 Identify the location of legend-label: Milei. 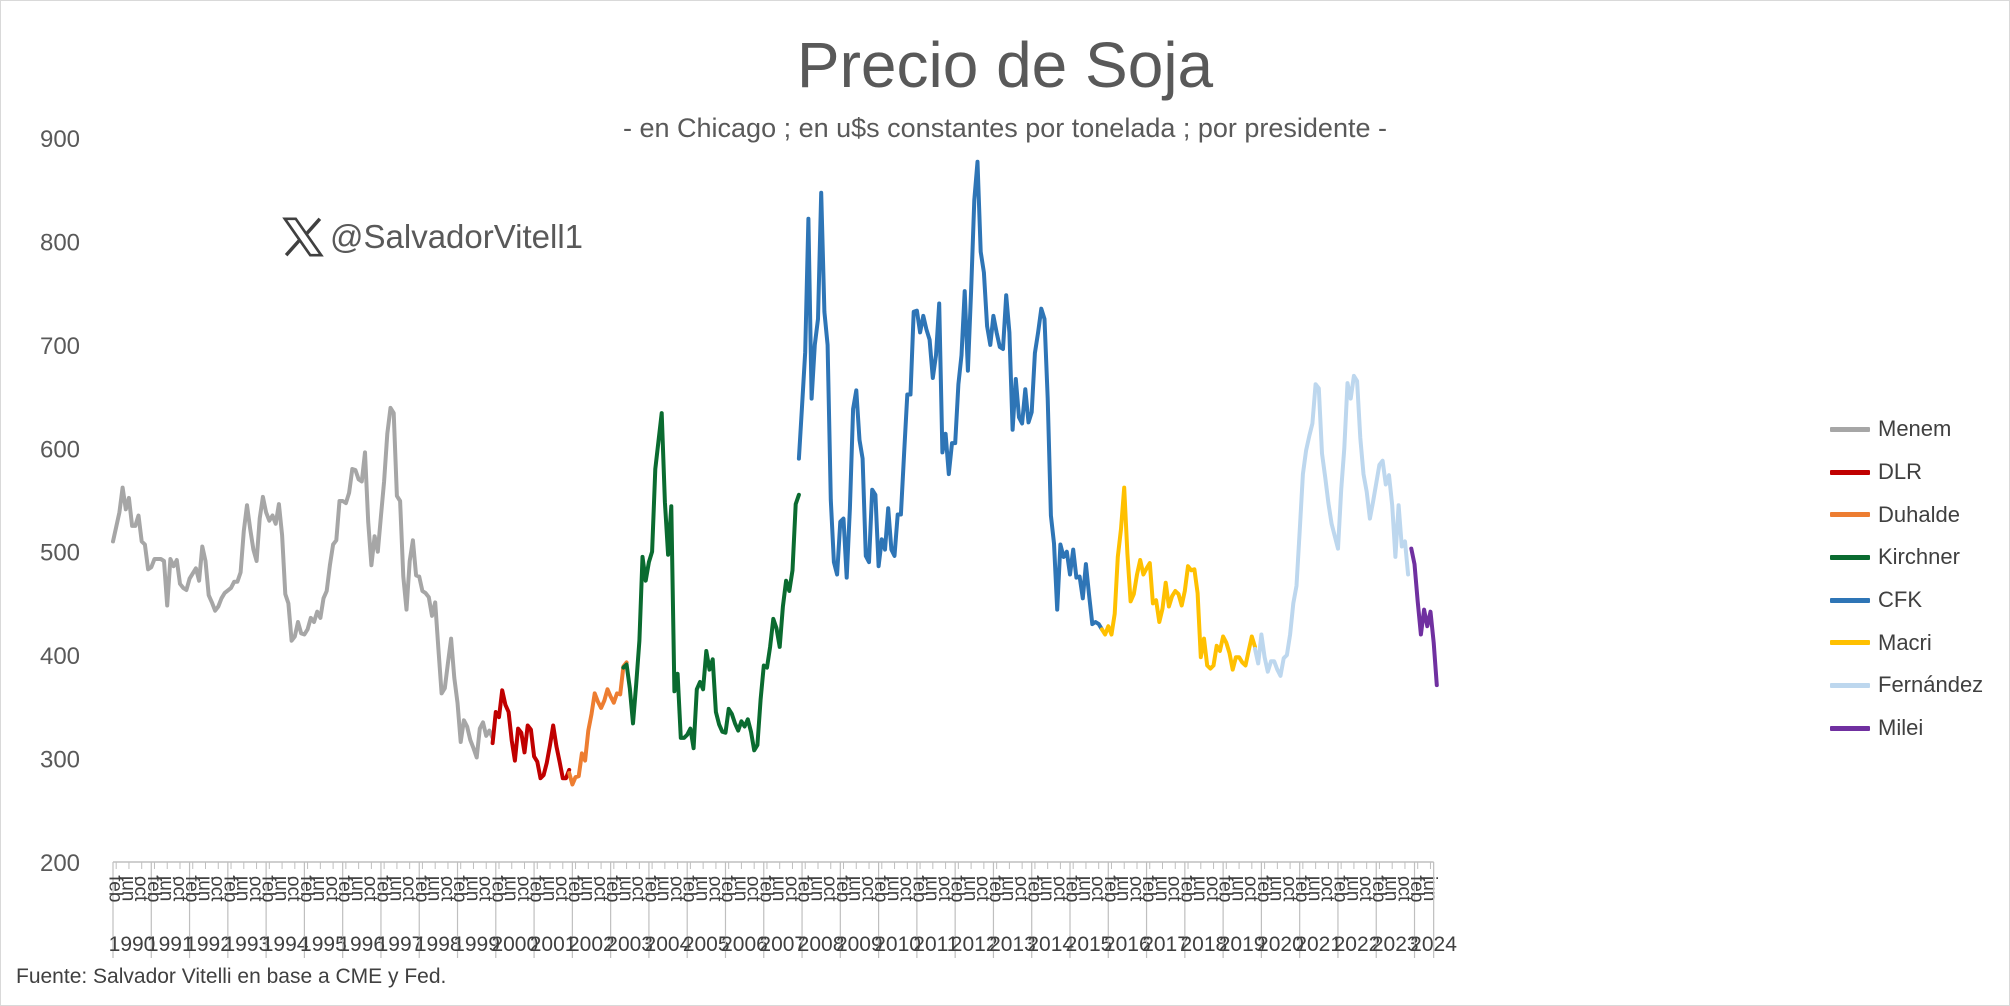
(1901, 728).